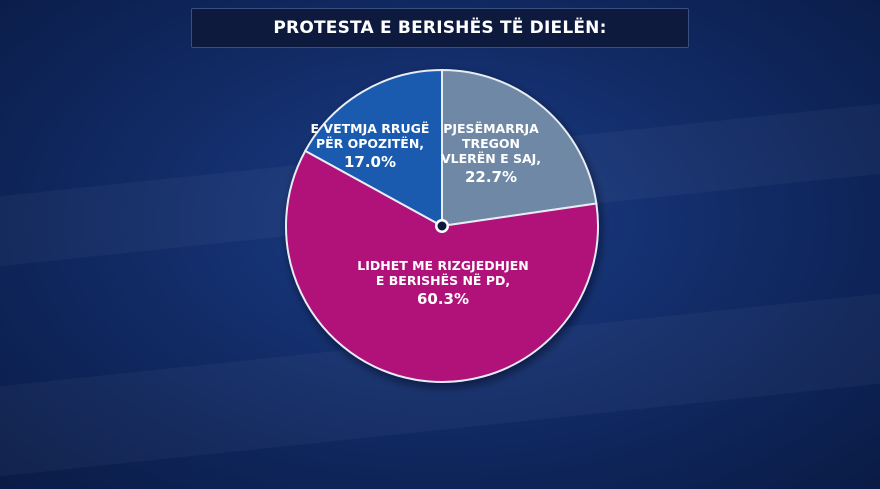 This screenshot has width=880, height=489. I want to click on slice-label: VLERËN E SAJ,, so click(491, 158).